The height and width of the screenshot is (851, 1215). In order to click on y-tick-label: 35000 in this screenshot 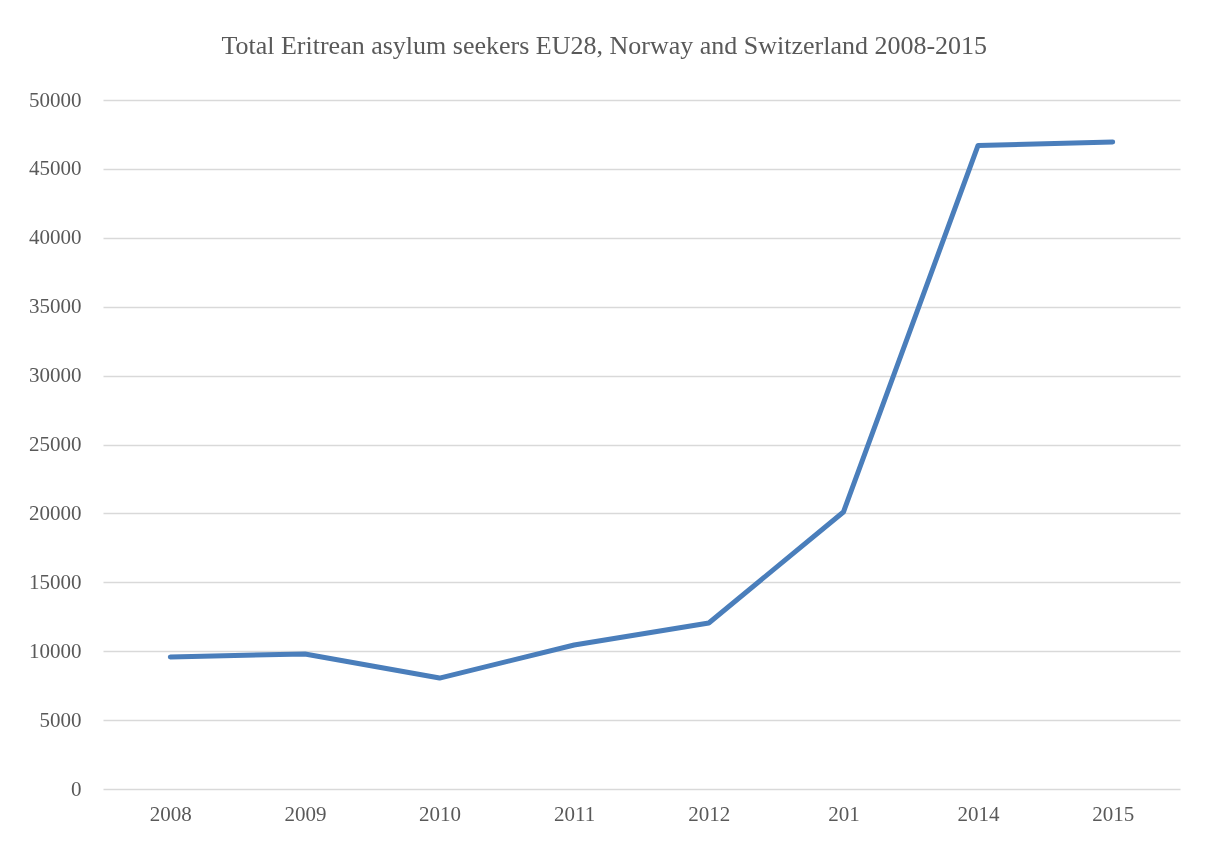, I will do `click(55, 306)`.